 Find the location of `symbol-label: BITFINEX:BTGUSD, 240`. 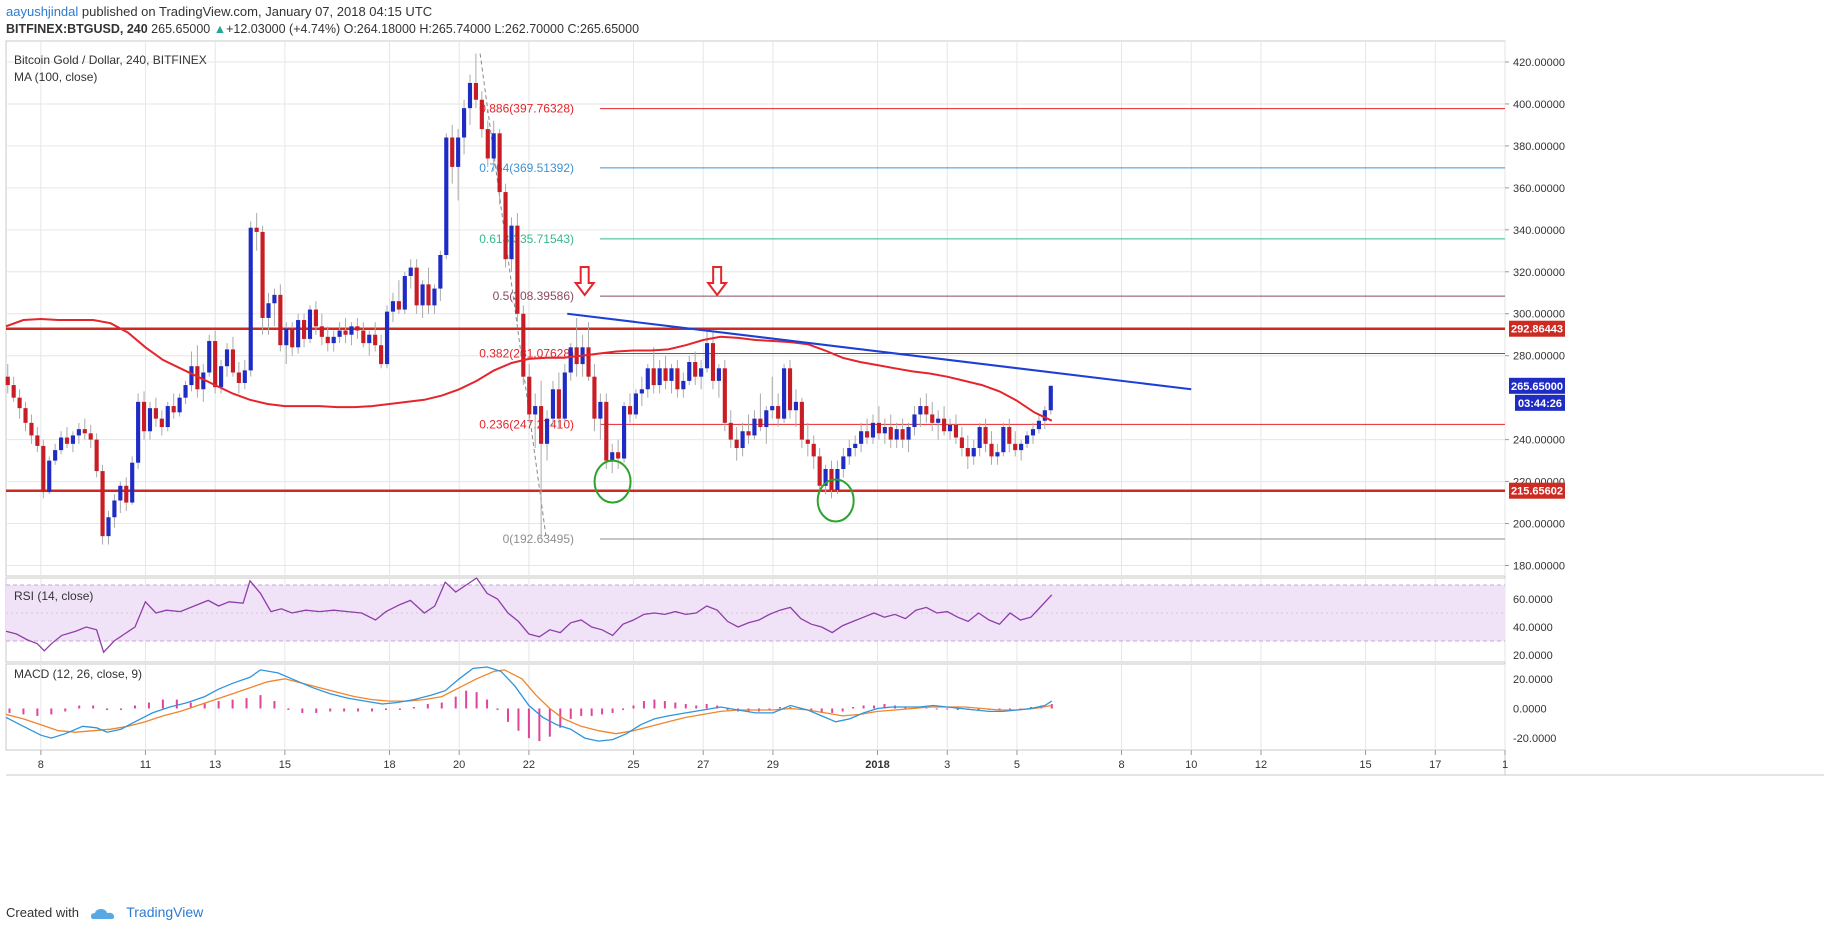

symbol-label: BITFINEX:BTGUSD, 240 is located at coordinates (77, 29).